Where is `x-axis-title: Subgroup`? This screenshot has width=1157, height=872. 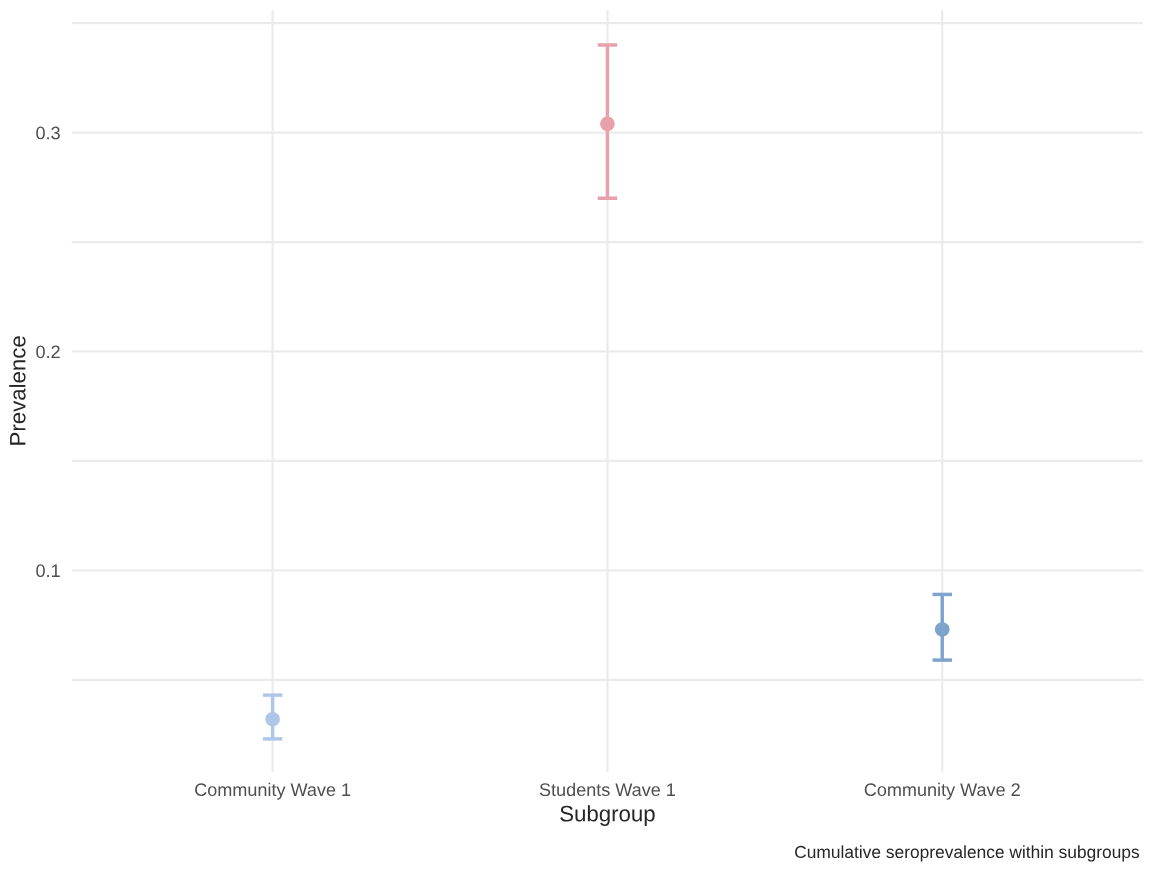 x-axis-title: Subgroup is located at coordinates (607, 815).